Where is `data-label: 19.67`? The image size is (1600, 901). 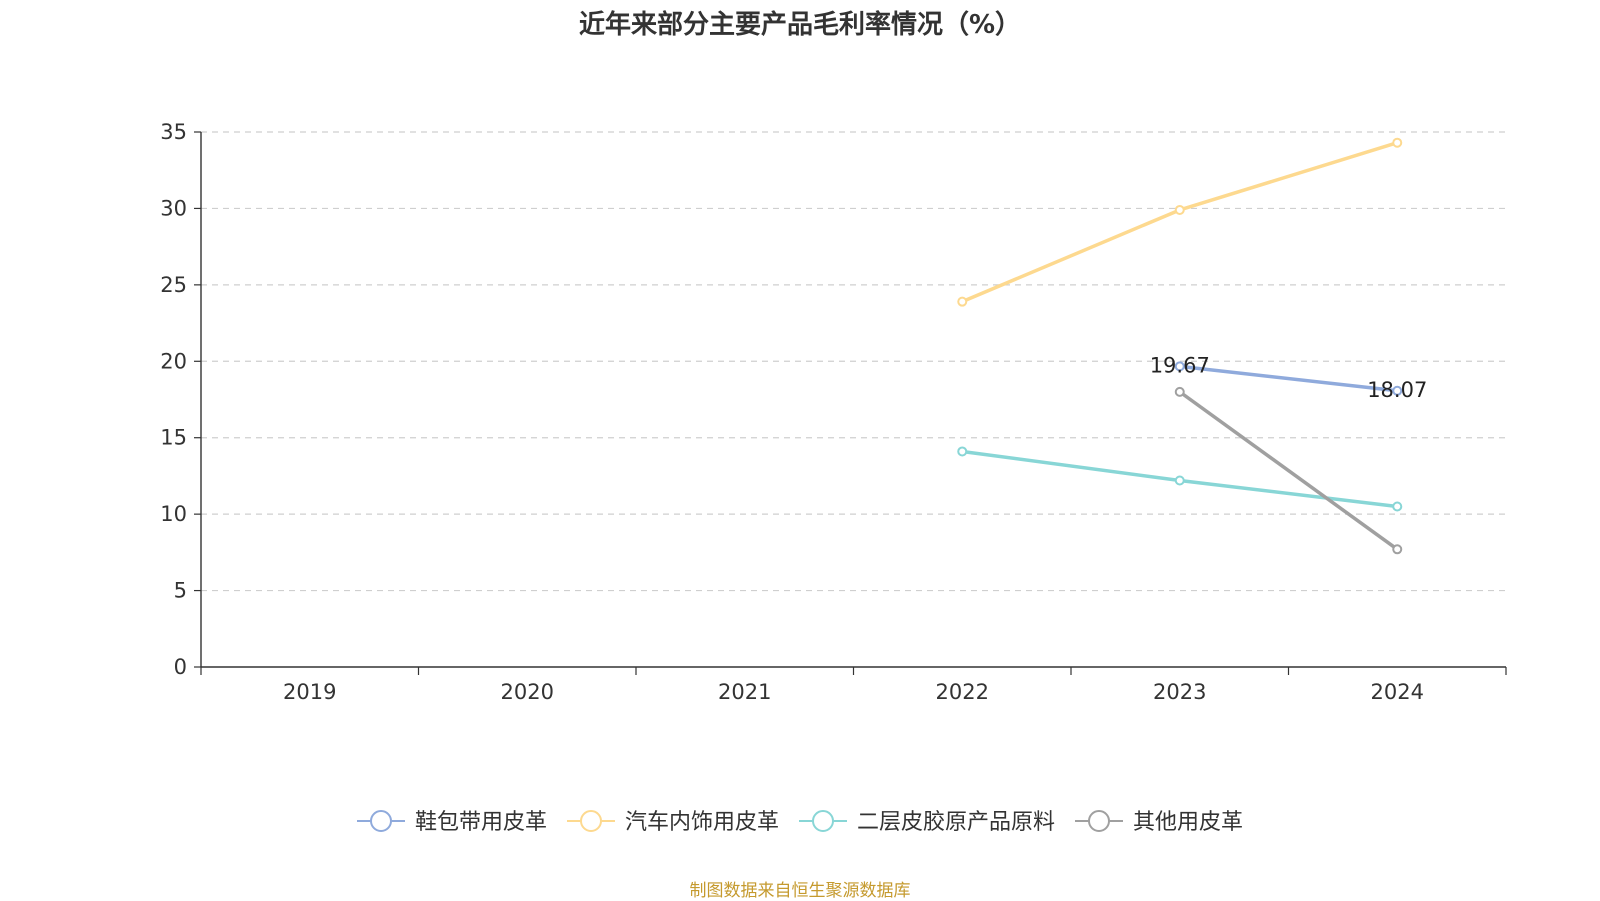
data-label: 19.67 is located at coordinates (1180, 365).